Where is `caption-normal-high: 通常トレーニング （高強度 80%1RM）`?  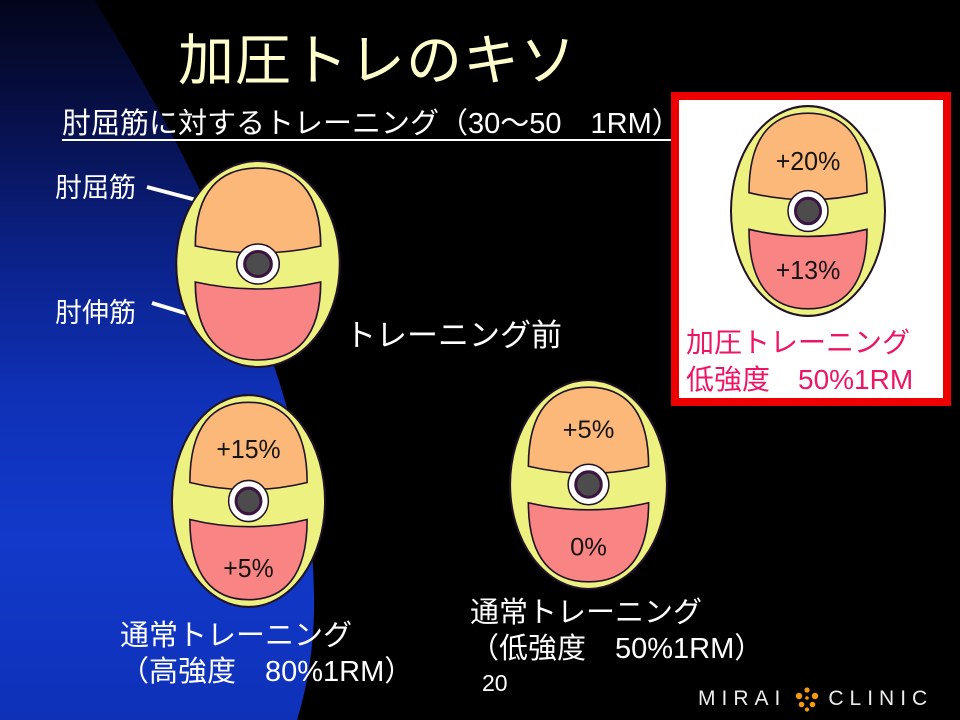 caption-normal-high: 通常トレーニング （高強度 80%1RM） is located at coordinates (266, 654).